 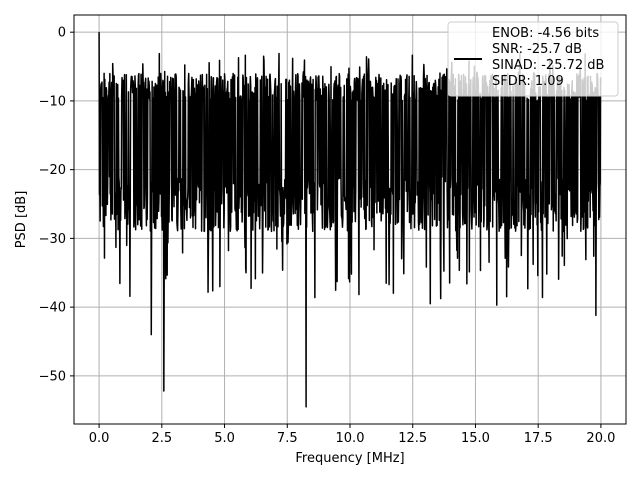 I want to click on y-tick-label: −40, so click(x=52, y=308).